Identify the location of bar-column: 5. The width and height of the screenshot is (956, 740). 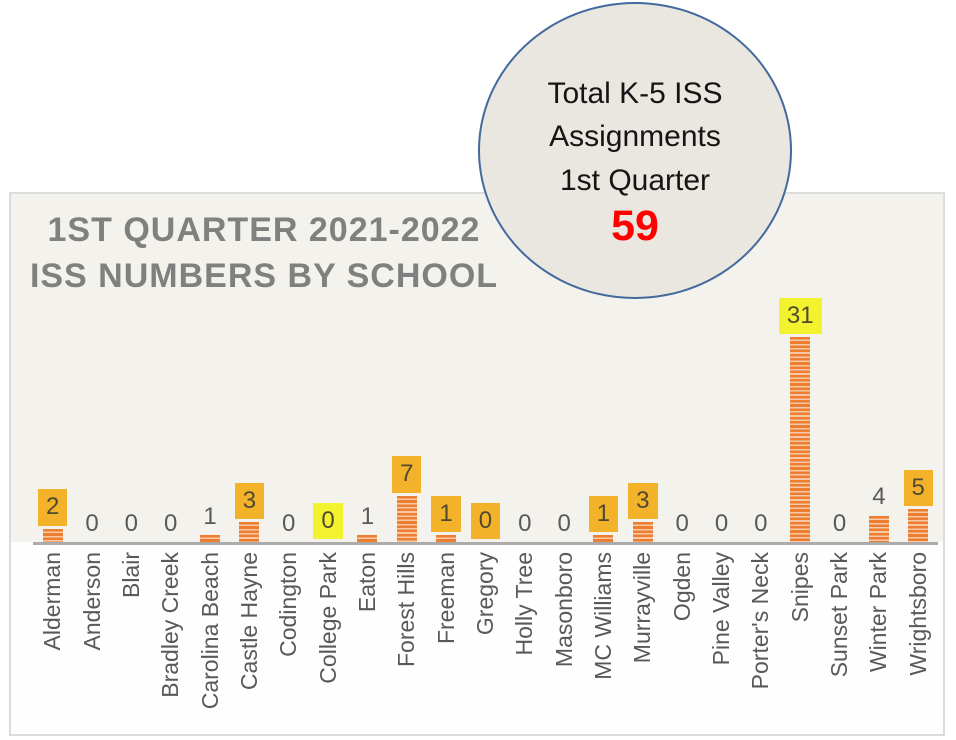
(918, 505).